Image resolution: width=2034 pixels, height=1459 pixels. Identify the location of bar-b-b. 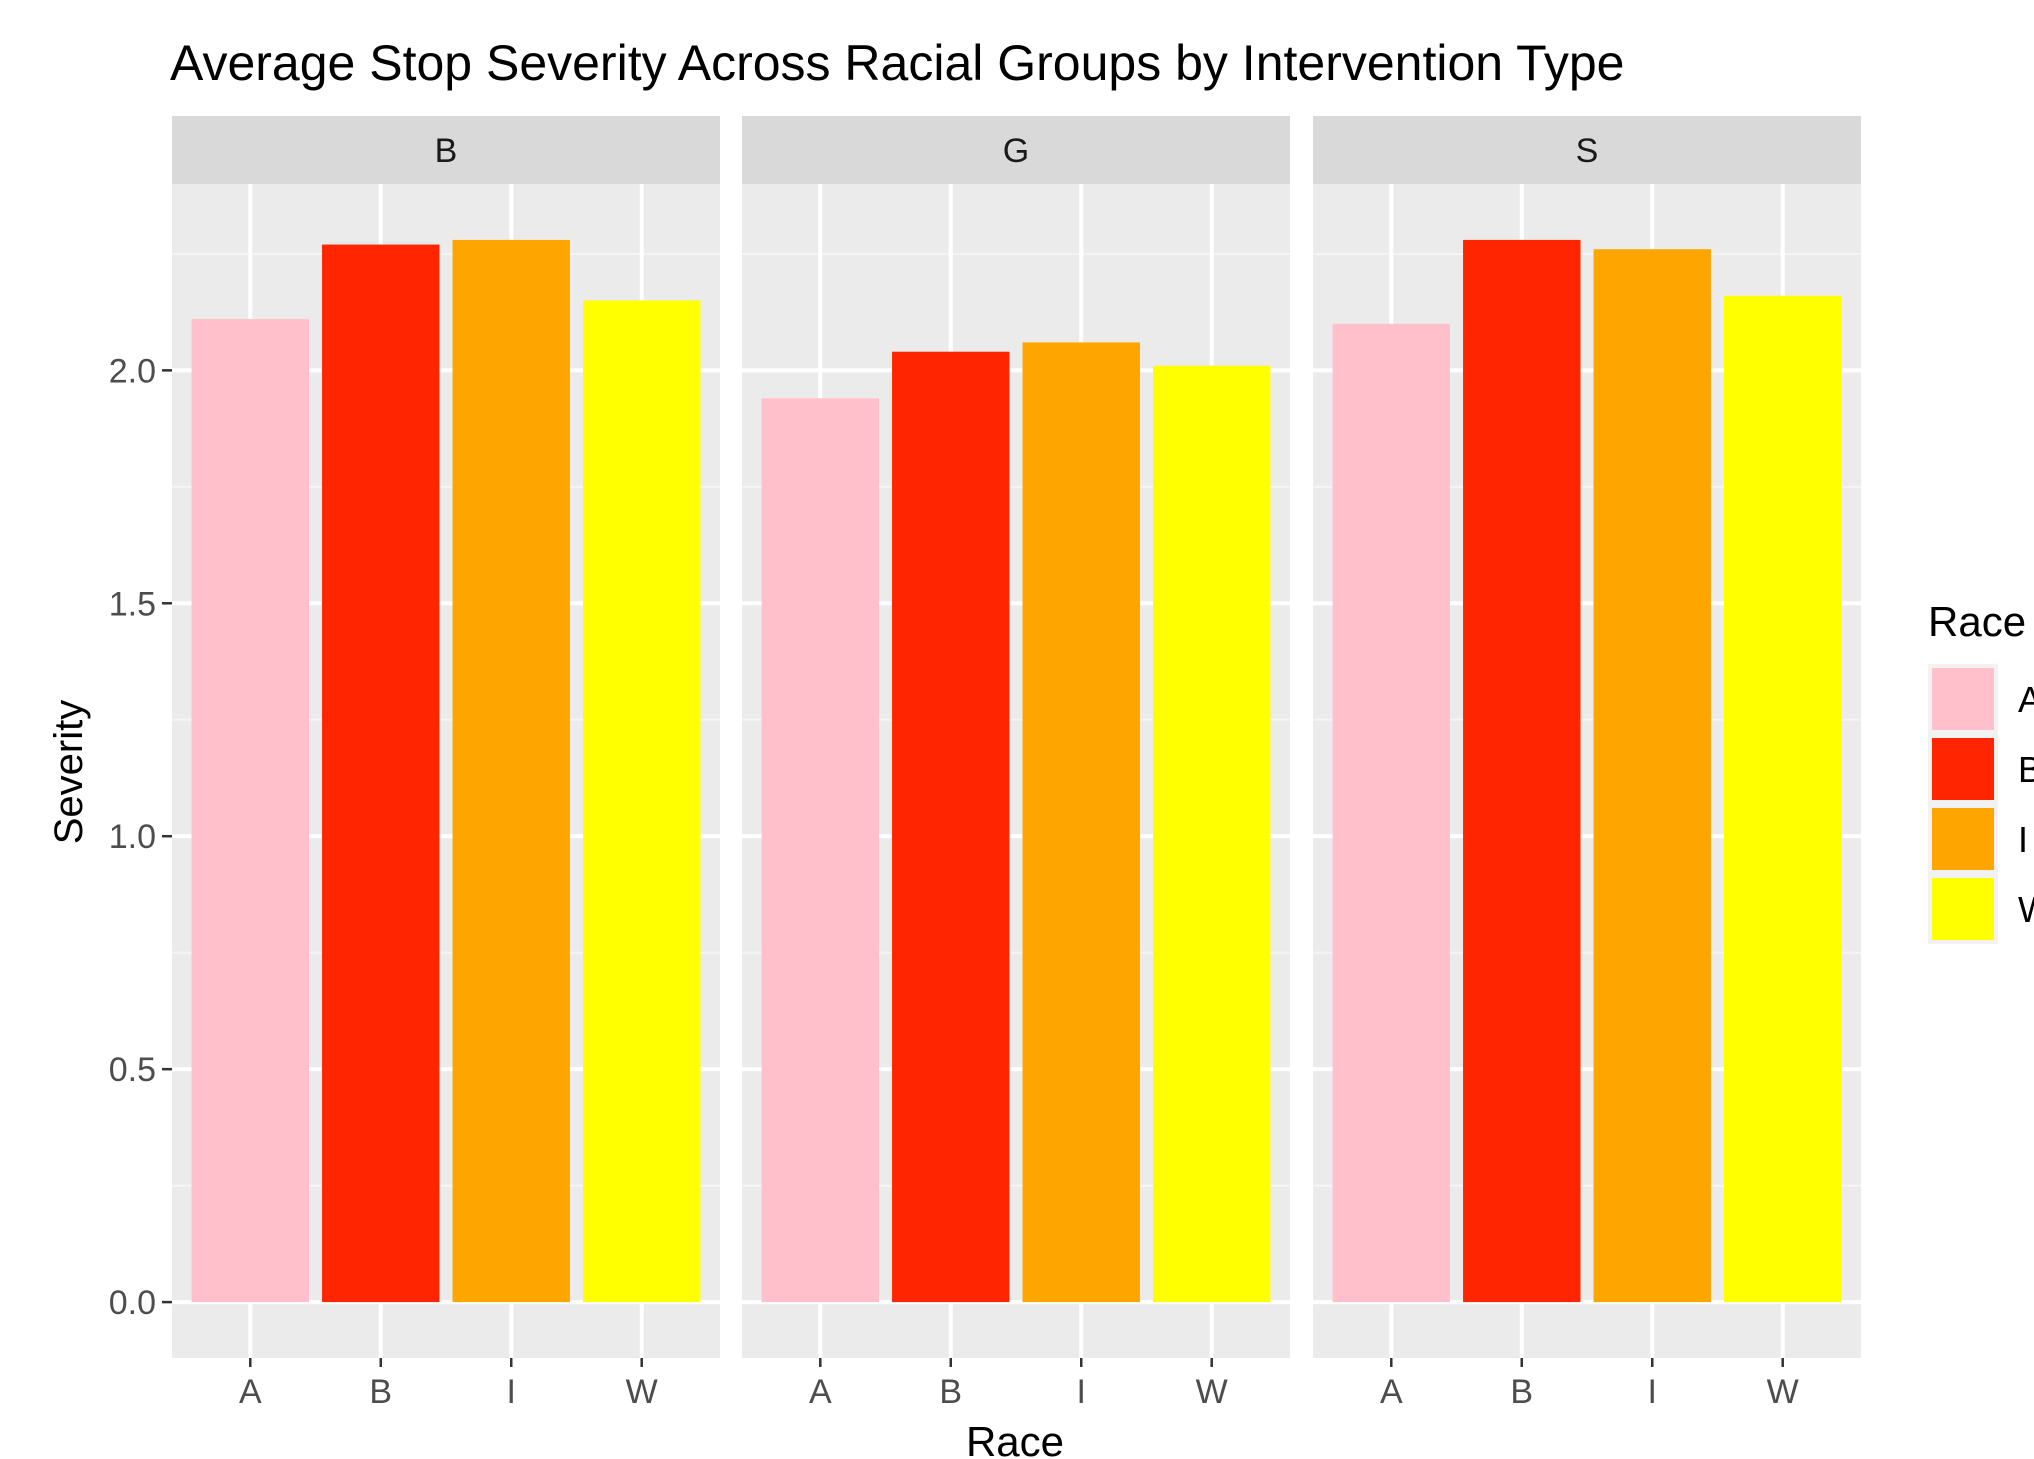
(381, 773).